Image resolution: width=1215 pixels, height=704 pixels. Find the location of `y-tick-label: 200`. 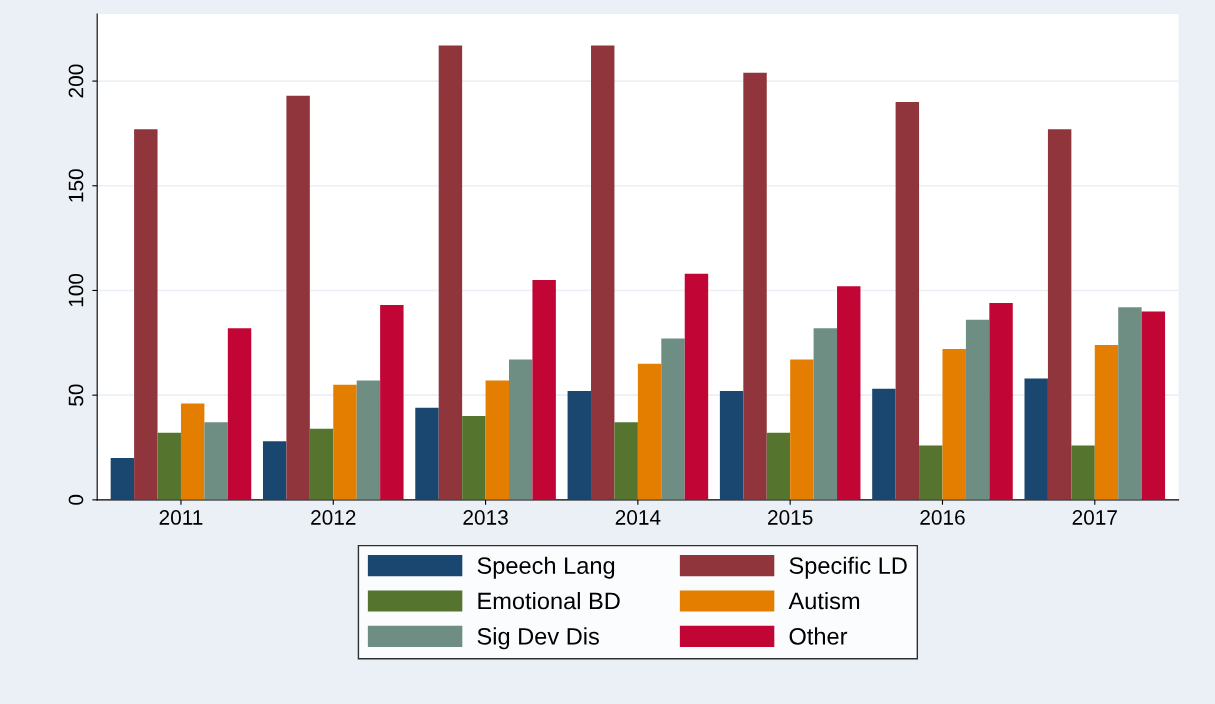

y-tick-label: 200 is located at coordinates (76, 81).